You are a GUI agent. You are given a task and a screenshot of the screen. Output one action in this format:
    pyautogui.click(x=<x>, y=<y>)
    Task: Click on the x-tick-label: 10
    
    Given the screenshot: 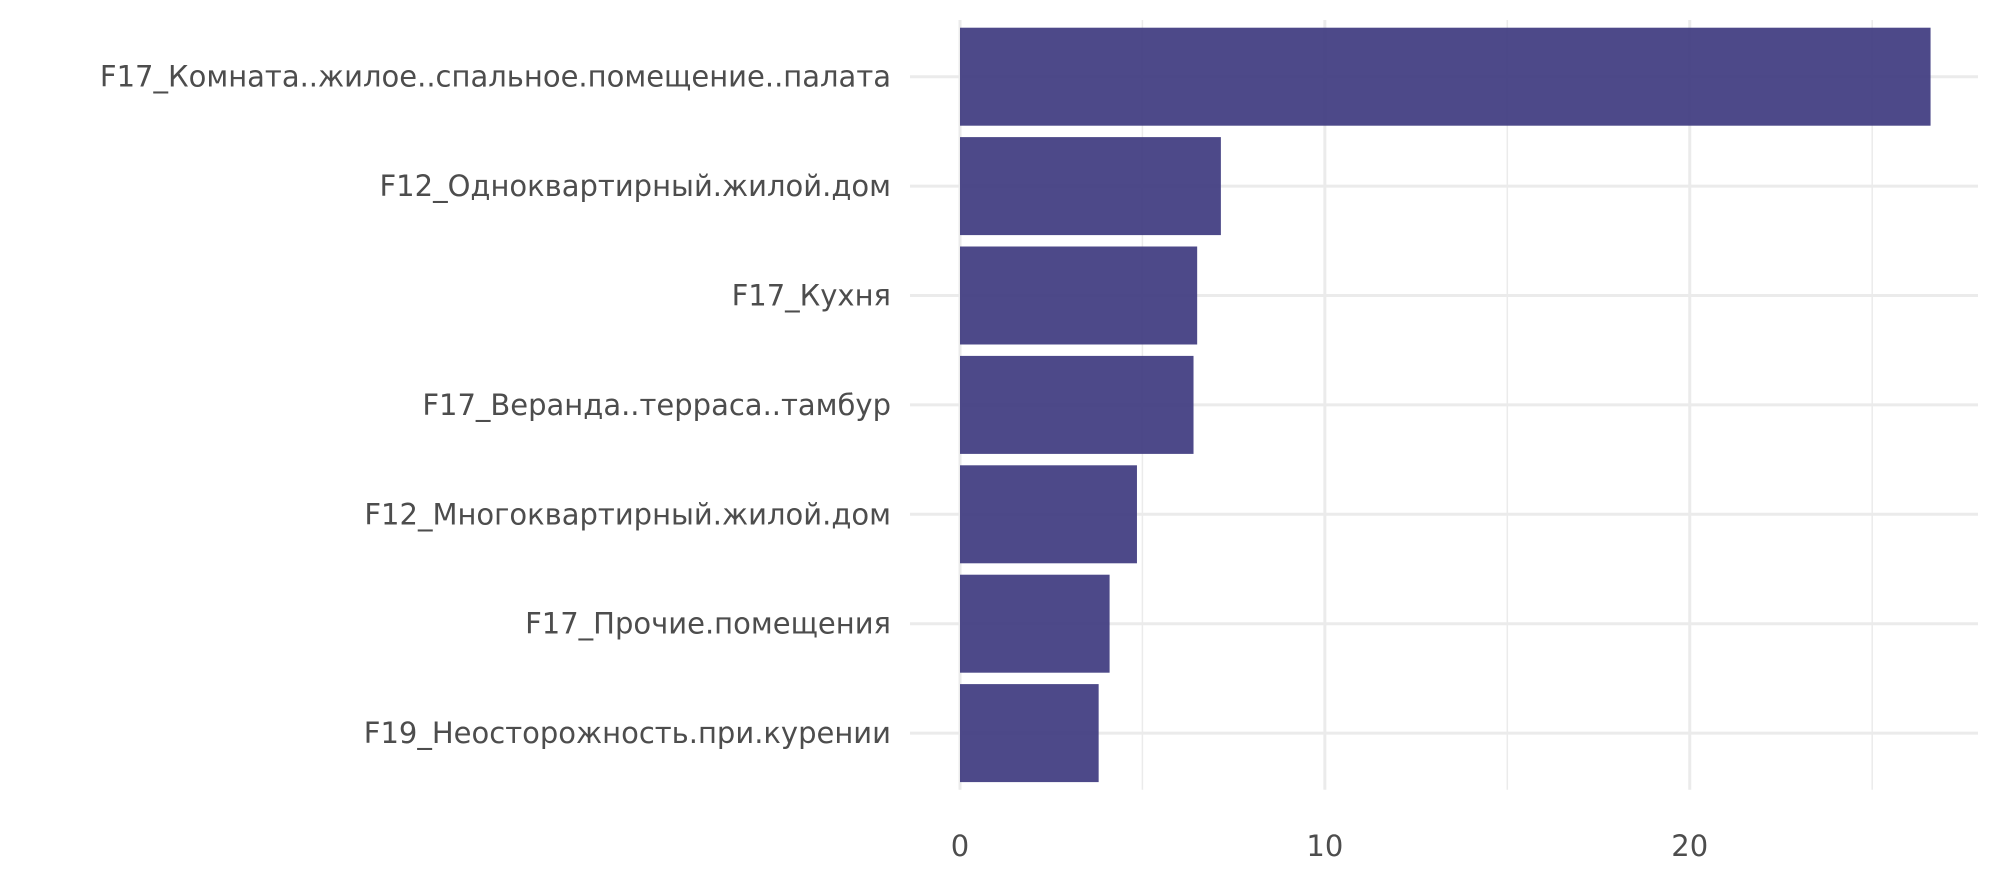 What is the action you would take?
    pyautogui.click(x=1324, y=846)
    